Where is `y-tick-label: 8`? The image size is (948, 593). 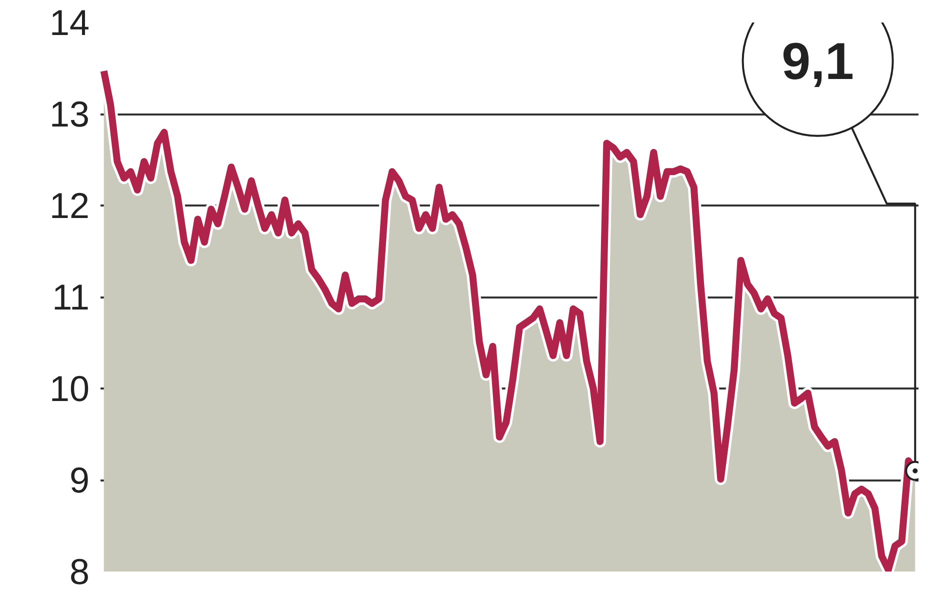 y-tick-label: 8 is located at coordinates (79, 571).